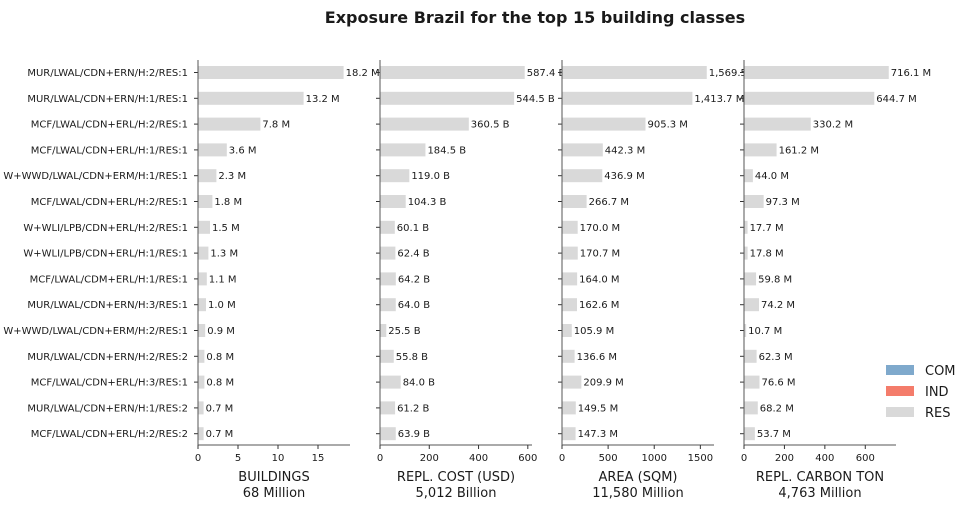 The width and height of the screenshot is (972, 510). Describe the element at coordinates (226, 228) in the screenshot. I see `data-label: 1.5 M` at that location.